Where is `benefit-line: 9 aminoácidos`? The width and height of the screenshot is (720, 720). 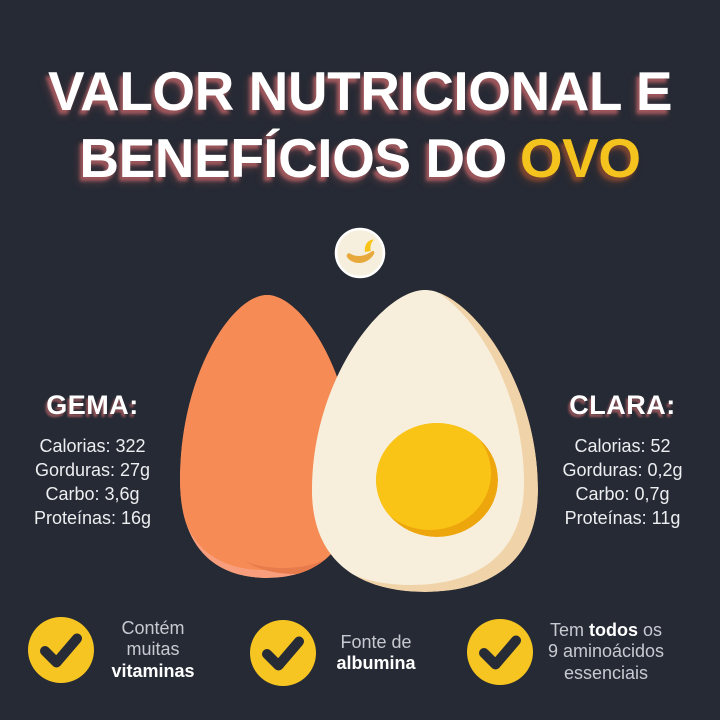 benefit-line: 9 aminoácidos is located at coordinates (606, 651).